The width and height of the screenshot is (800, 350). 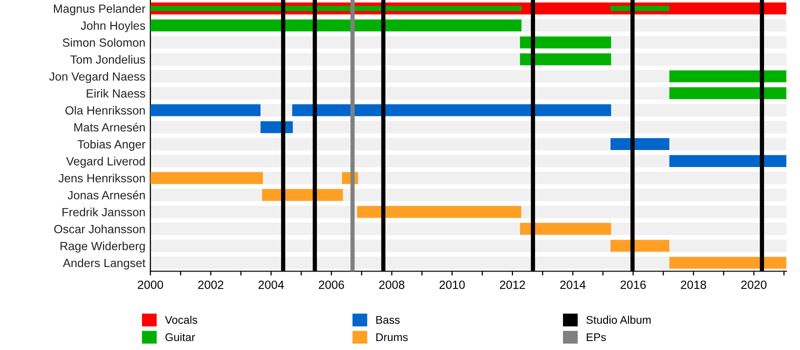 I want to click on y-tick-label: Vegard Liverod, so click(x=105, y=162).